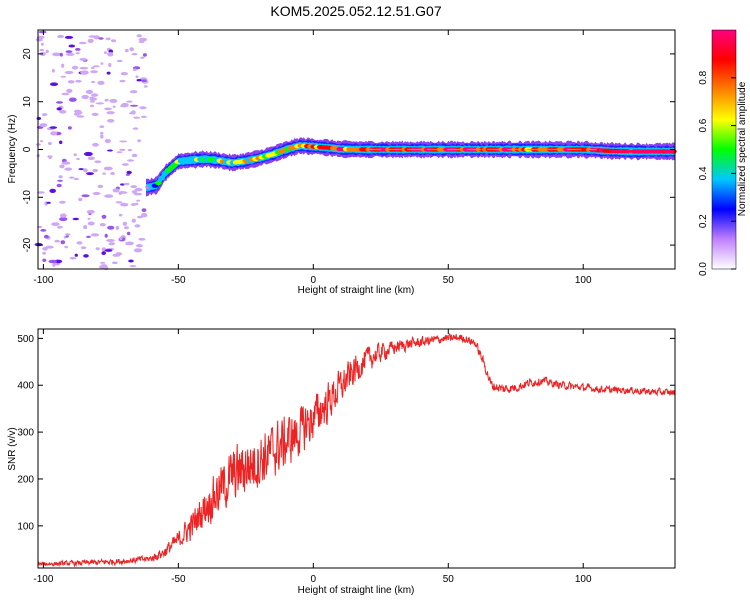 This screenshot has width=750, height=600. Describe the element at coordinates (25, 433) in the screenshot. I see `y-tick-label: 300` at that location.